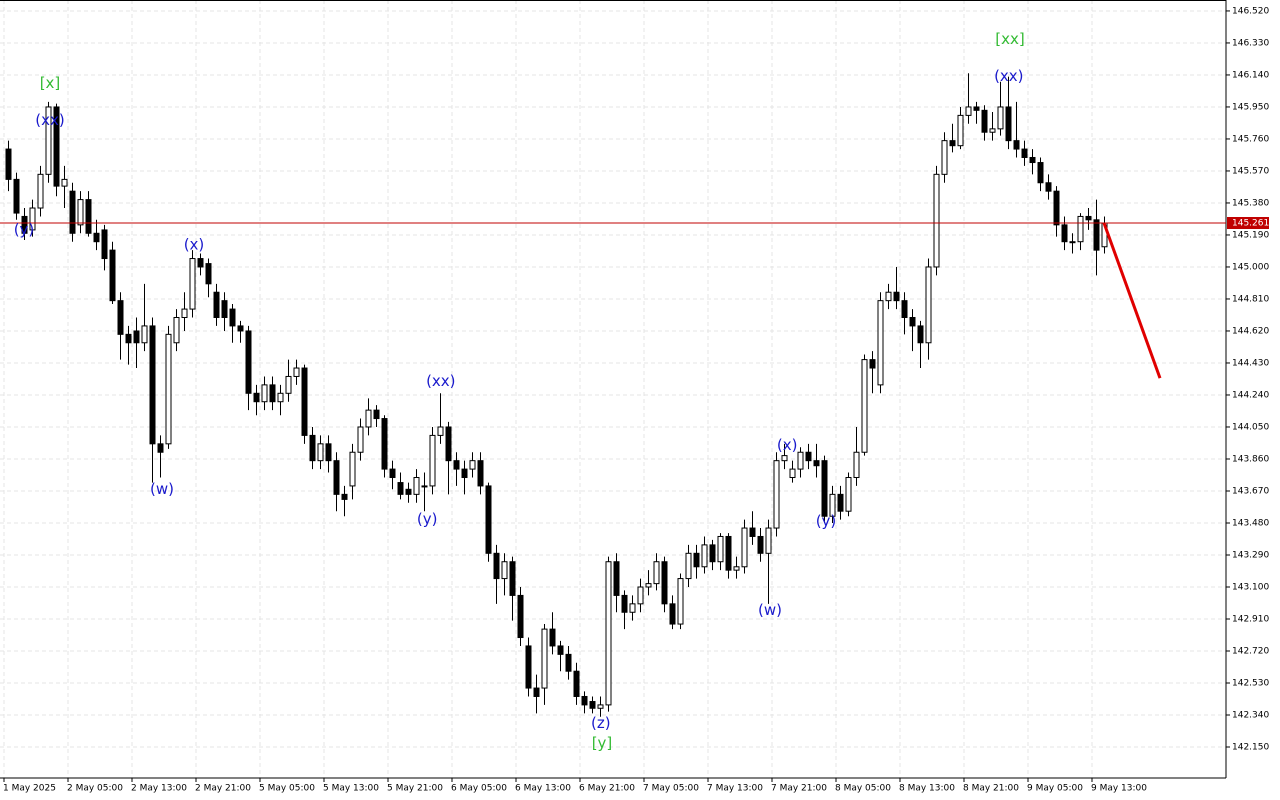 Image resolution: width=1280 pixels, height=800 pixels. Describe the element at coordinates (1250, 491) in the screenshot. I see `y-tick-label: 143.670` at that location.